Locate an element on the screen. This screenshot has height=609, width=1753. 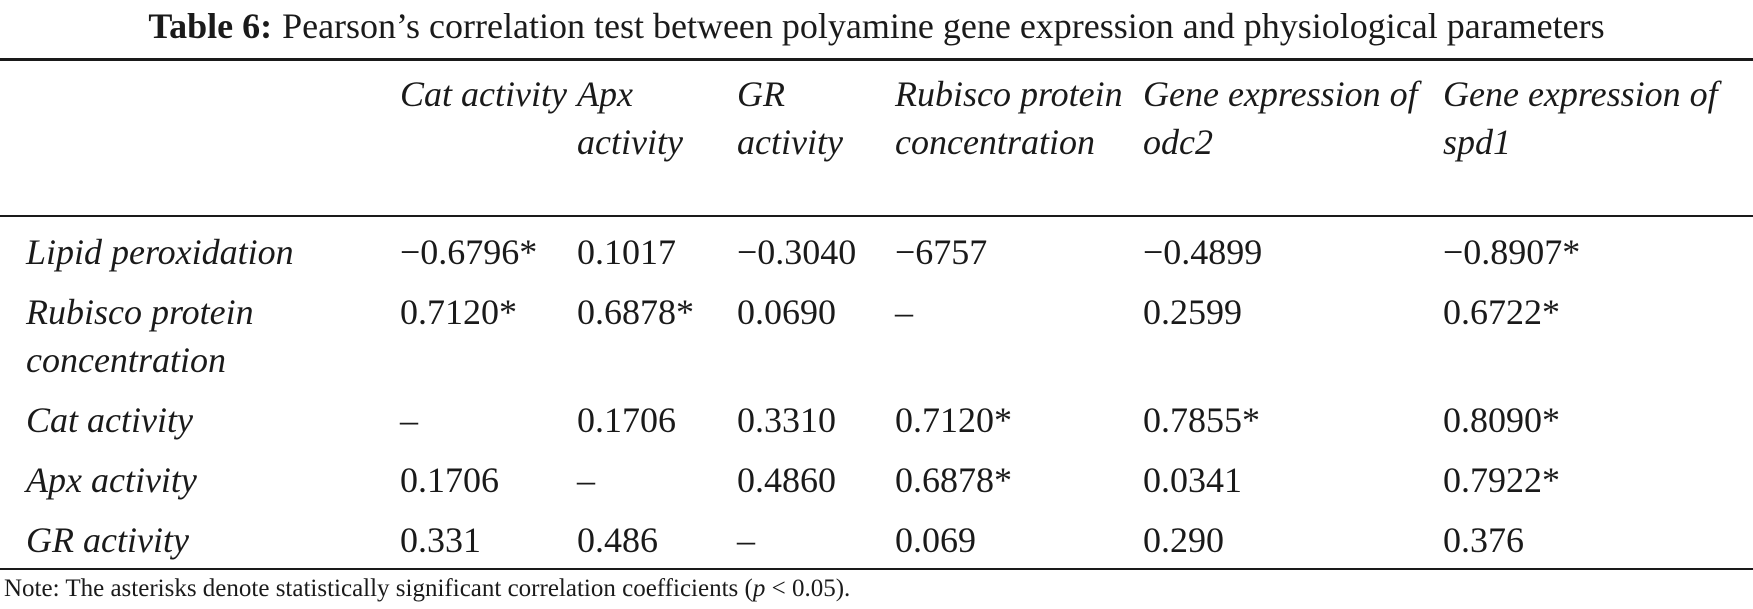
bottom-rule is located at coordinates (876, 569).